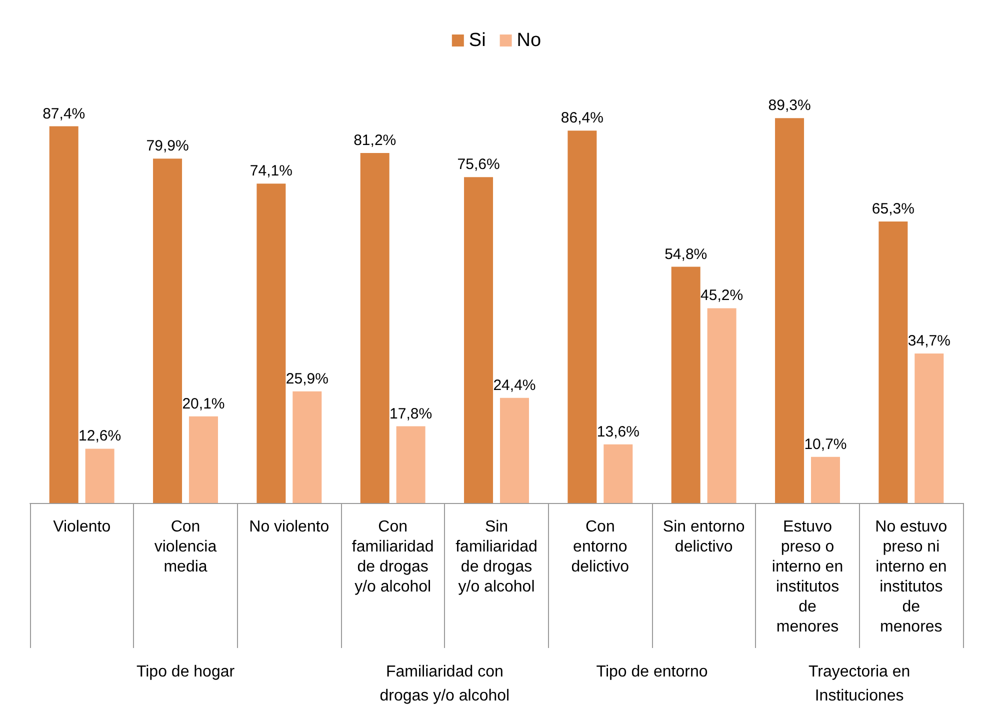 The image size is (993, 719). What do you see at coordinates (825, 444) in the screenshot?
I see `data-label: 10,7%` at bounding box center [825, 444].